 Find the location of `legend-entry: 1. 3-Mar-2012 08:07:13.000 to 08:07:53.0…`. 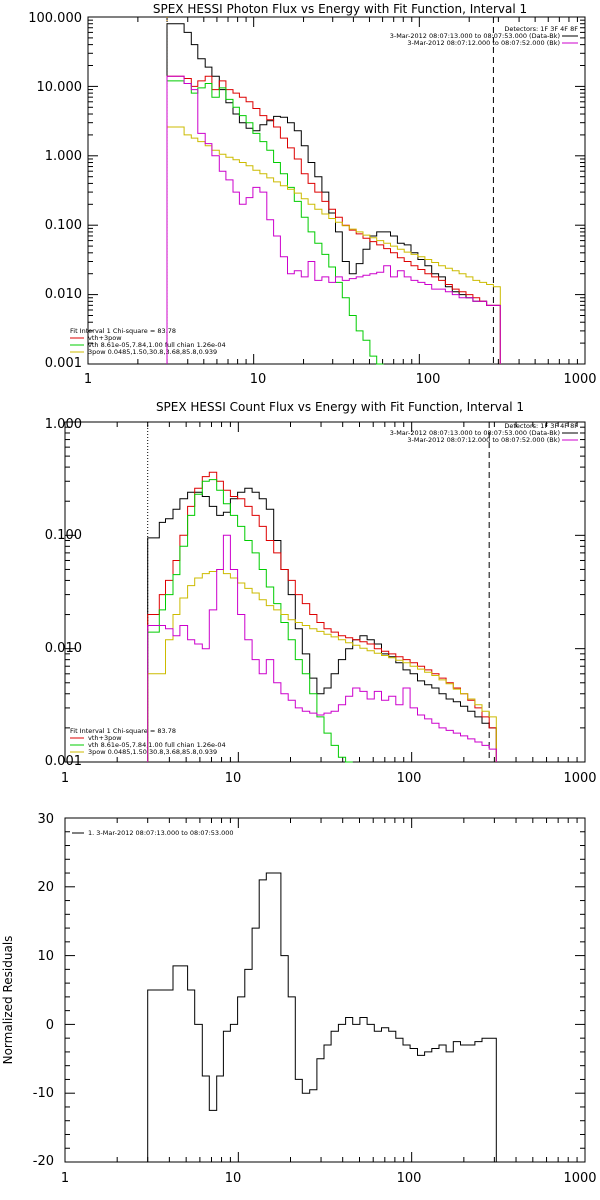

legend-entry: 1. 3-Mar-2012 08:07:13.000 to 08:07:53.0… is located at coordinates (161, 833).